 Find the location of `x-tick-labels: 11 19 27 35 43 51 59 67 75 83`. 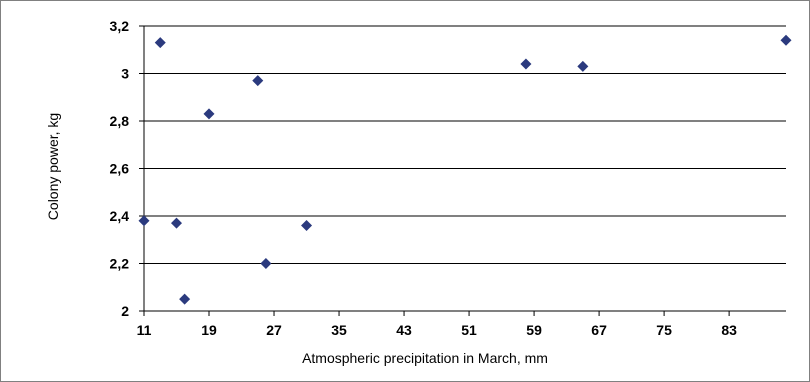

x-tick-labels: 11 19 27 35 43 51 59 67 75 83 is located at coordinates (437, 330).